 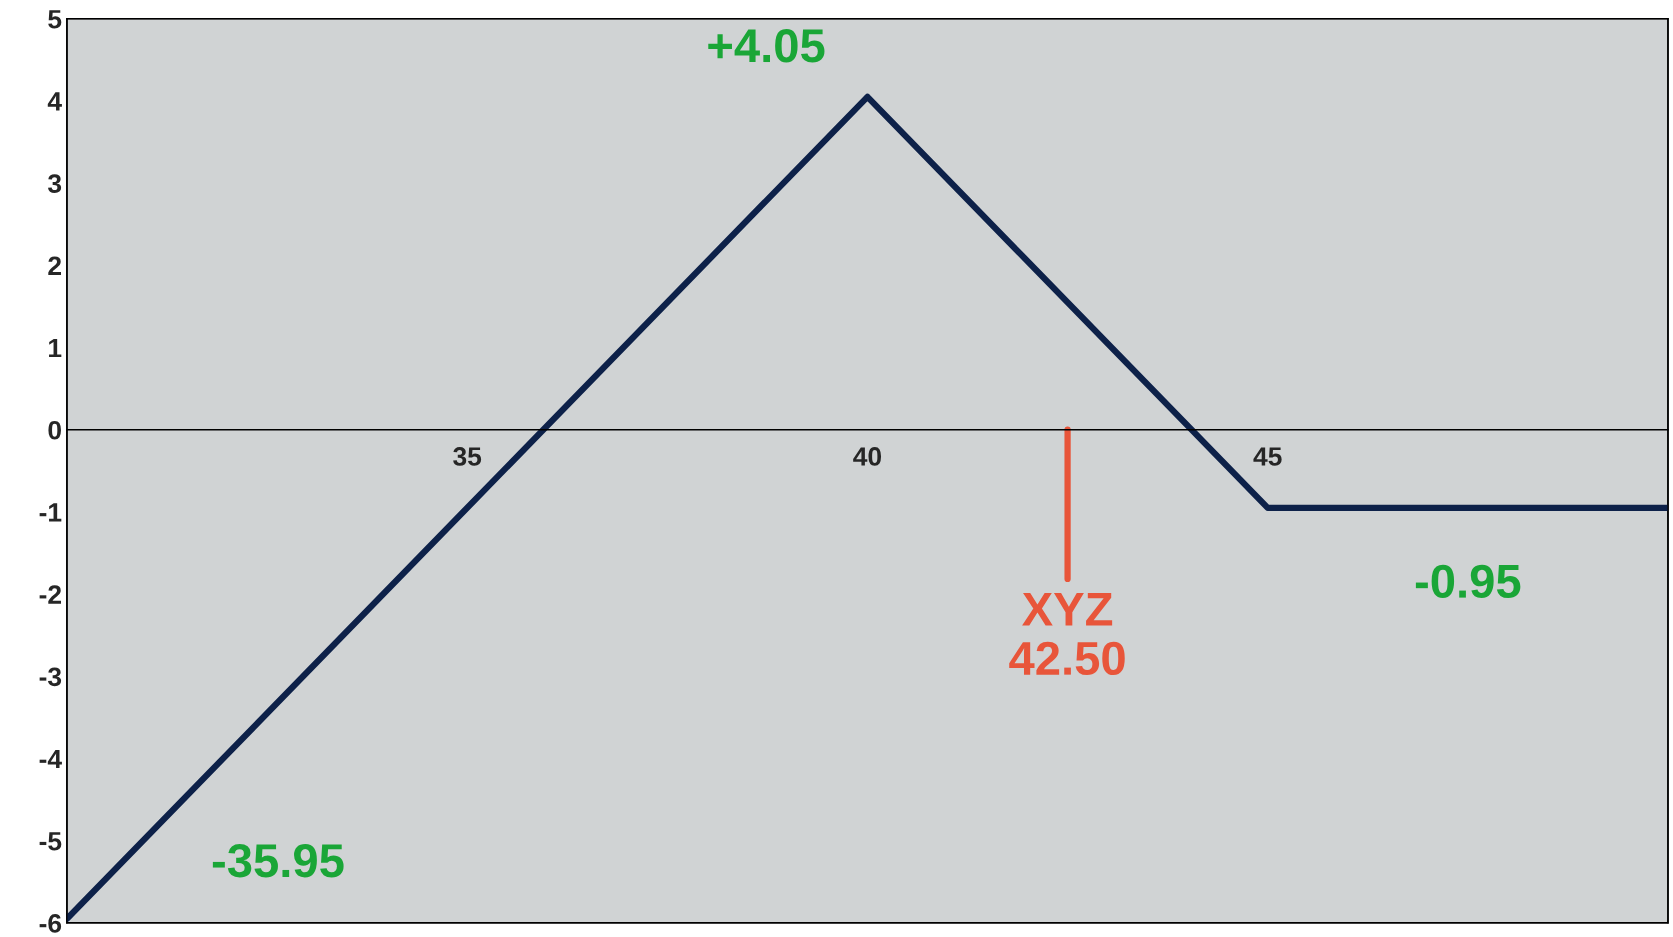 I want to click on y-tick-label: 4, so click(x=54, y=101).